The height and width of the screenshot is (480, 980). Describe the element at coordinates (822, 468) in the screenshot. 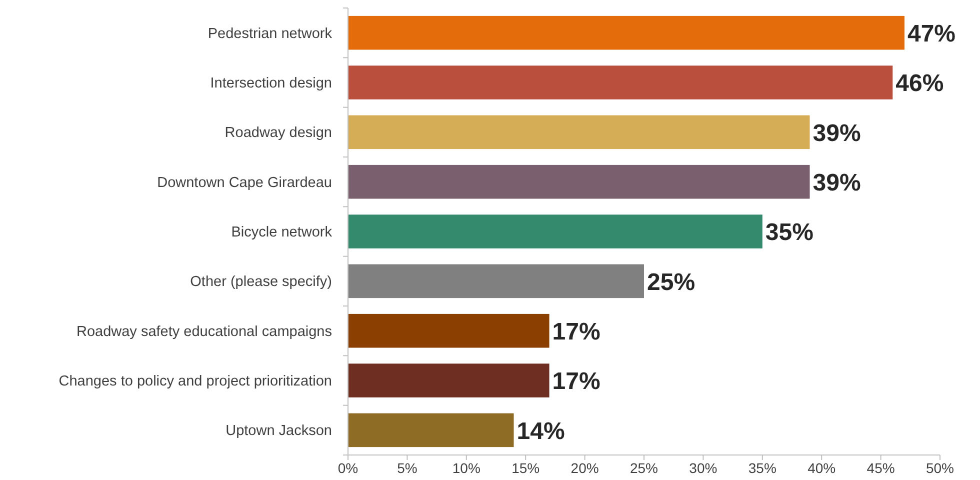

I see `x-tick-label: 40%` at that location.